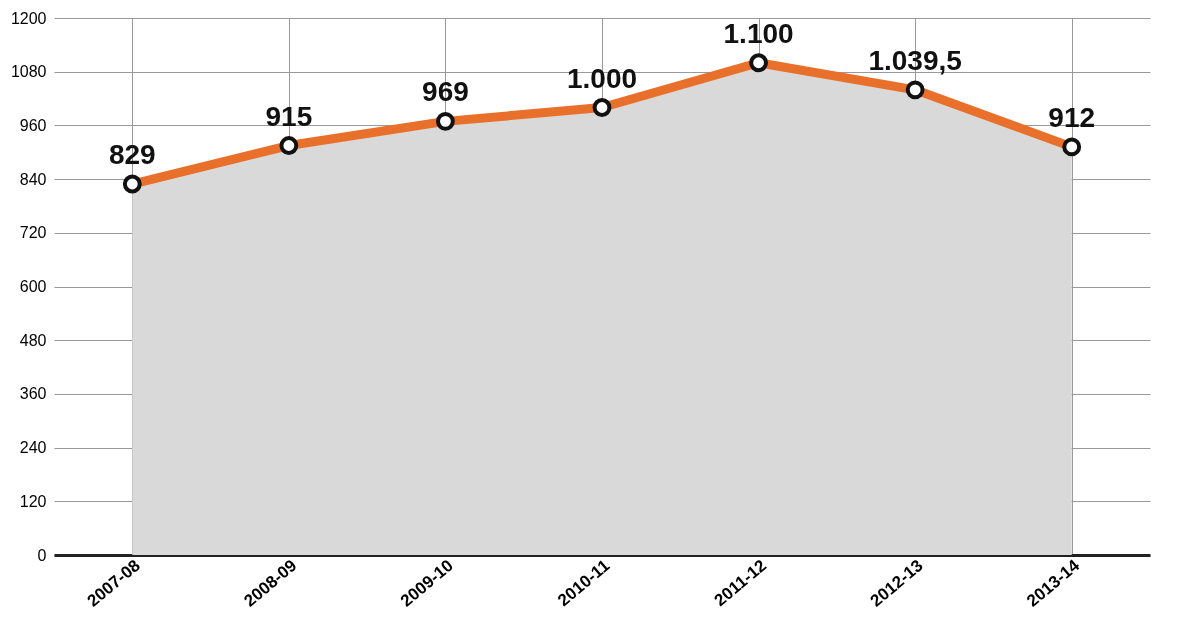  I want to click on y-tick-label: 1200, so click(28, 18).